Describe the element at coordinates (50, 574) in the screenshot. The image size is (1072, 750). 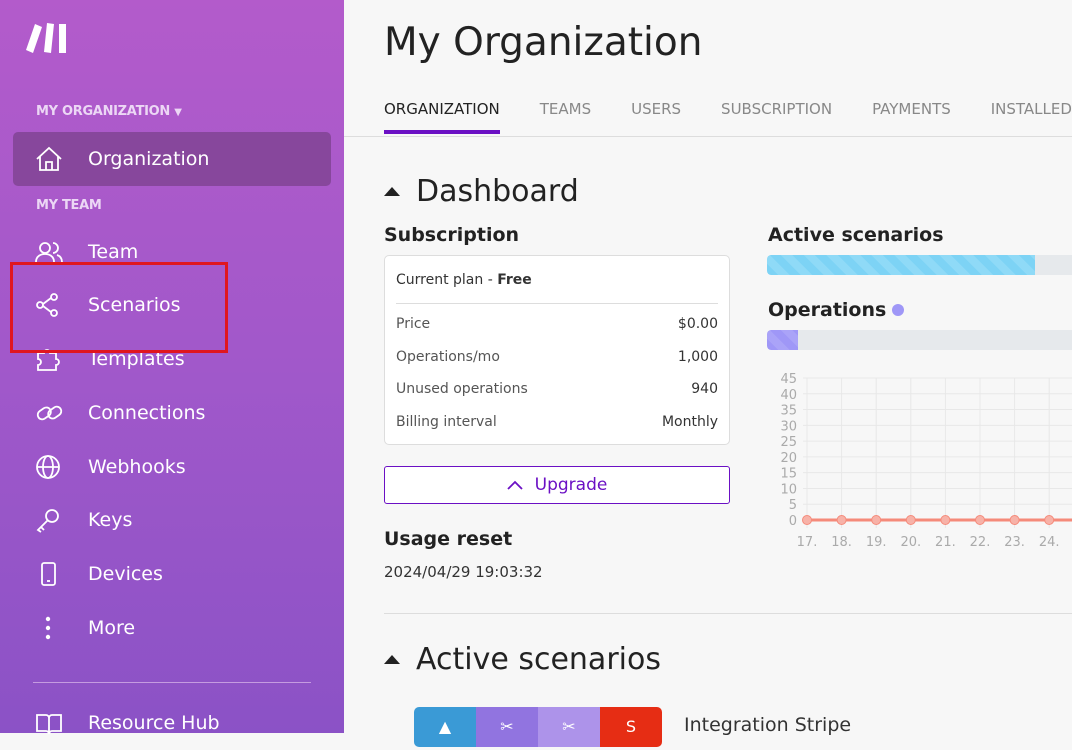
I see `phone-icon` at that location.